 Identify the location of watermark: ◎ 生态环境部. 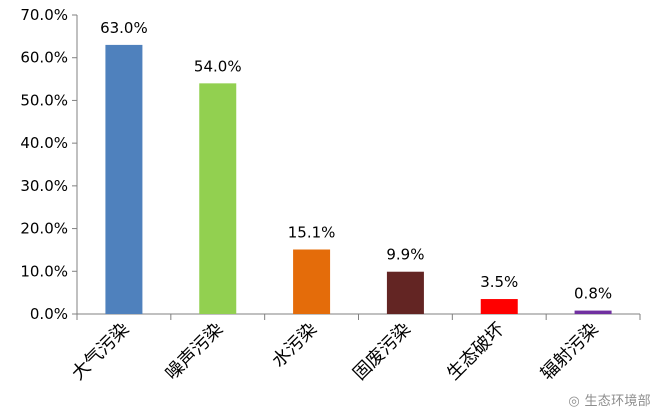
(609, 399).